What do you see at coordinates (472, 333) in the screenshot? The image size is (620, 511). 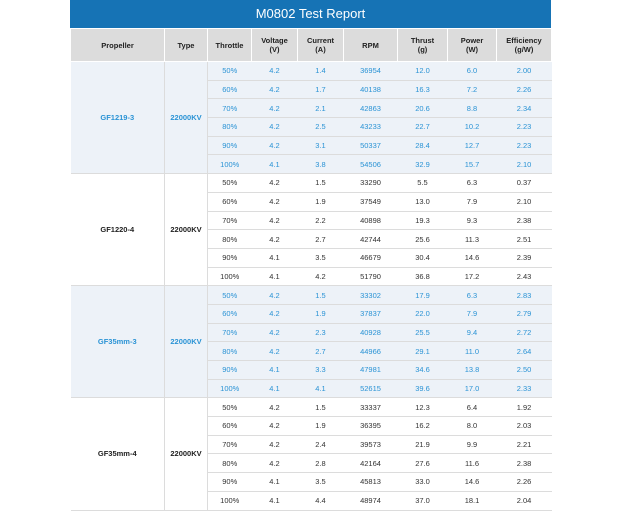 I see `power-cell: 9.4` at bounding box center [472, 333].